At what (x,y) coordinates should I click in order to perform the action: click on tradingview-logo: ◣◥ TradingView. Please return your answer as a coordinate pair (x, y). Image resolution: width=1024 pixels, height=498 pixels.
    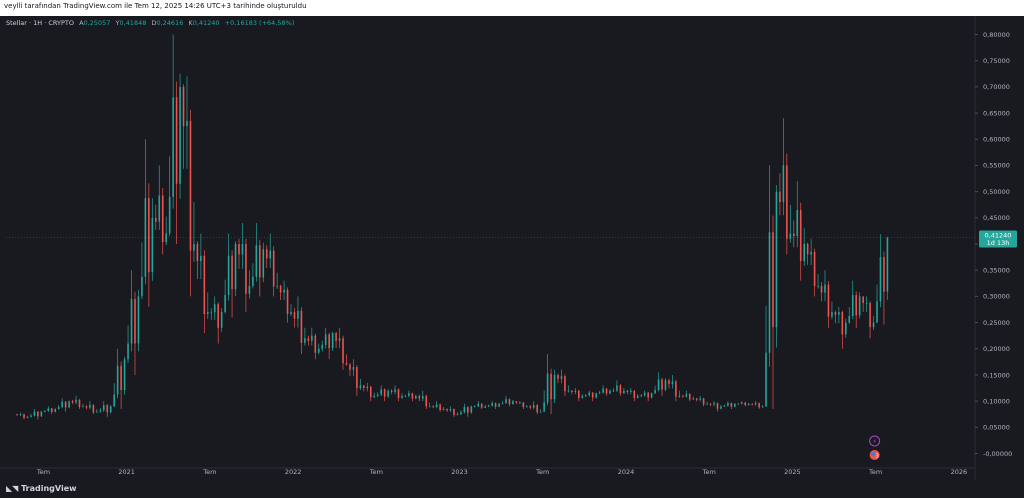
    Looking at the image, I should click on (41, 488).